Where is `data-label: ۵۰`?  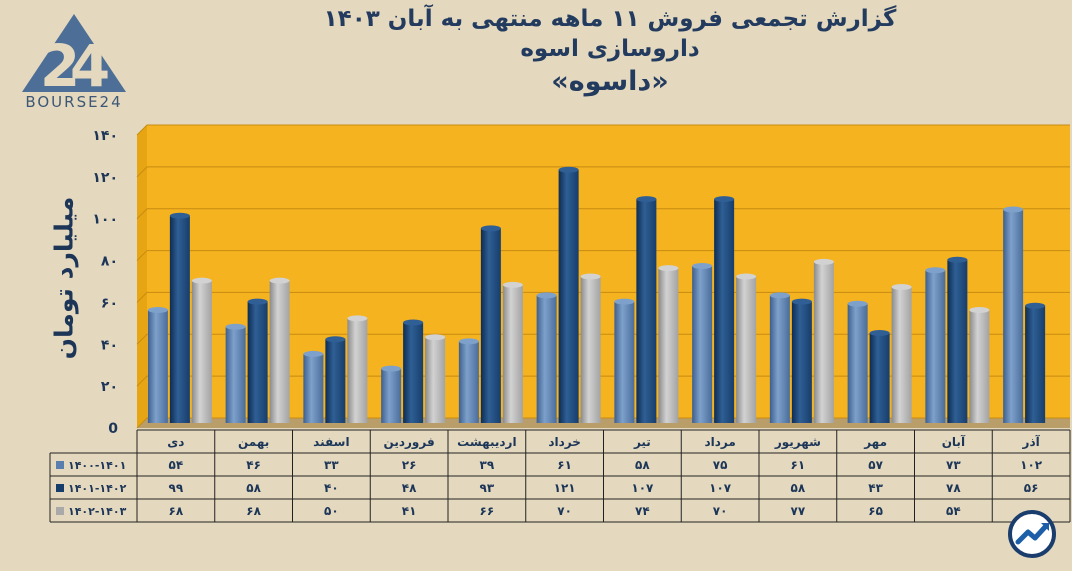
data-label: ۵۰ is located at coordinates (331, 511).